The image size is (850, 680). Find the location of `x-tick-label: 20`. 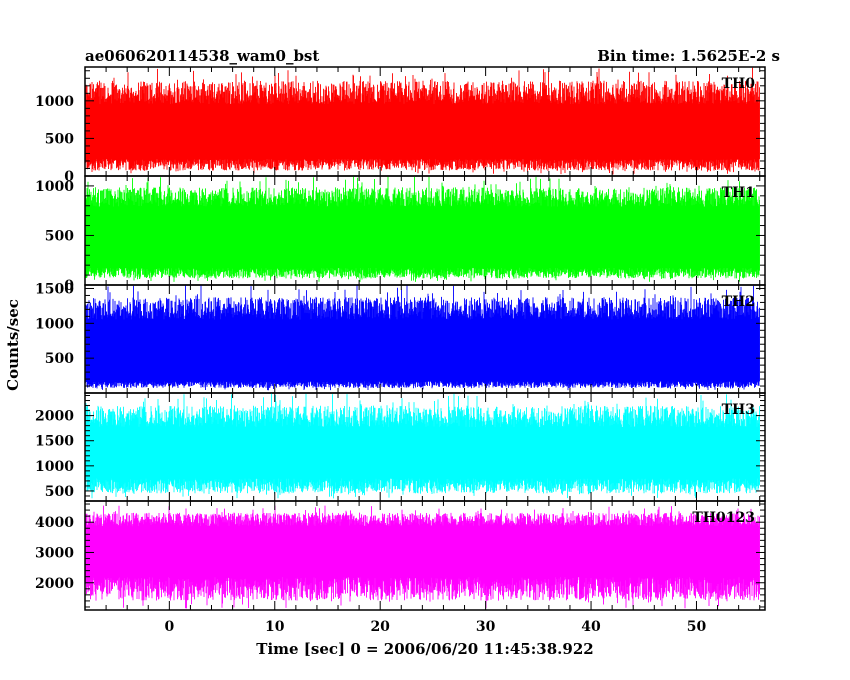

x-tick-label: 20 is located at coordinates (380, 627).